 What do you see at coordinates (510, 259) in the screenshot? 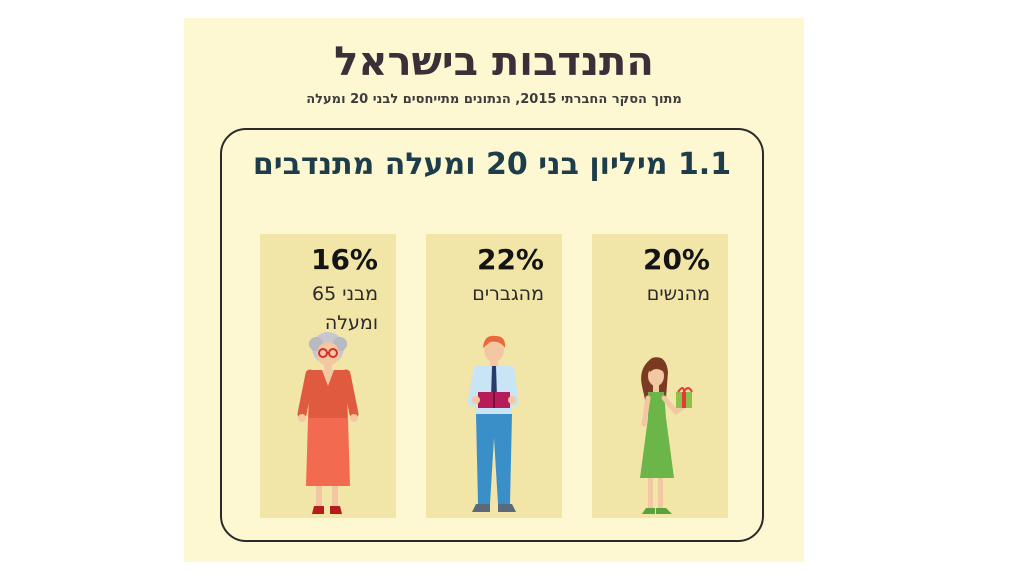
I see `stat-value: 22%` at bounding box center [510, 259].